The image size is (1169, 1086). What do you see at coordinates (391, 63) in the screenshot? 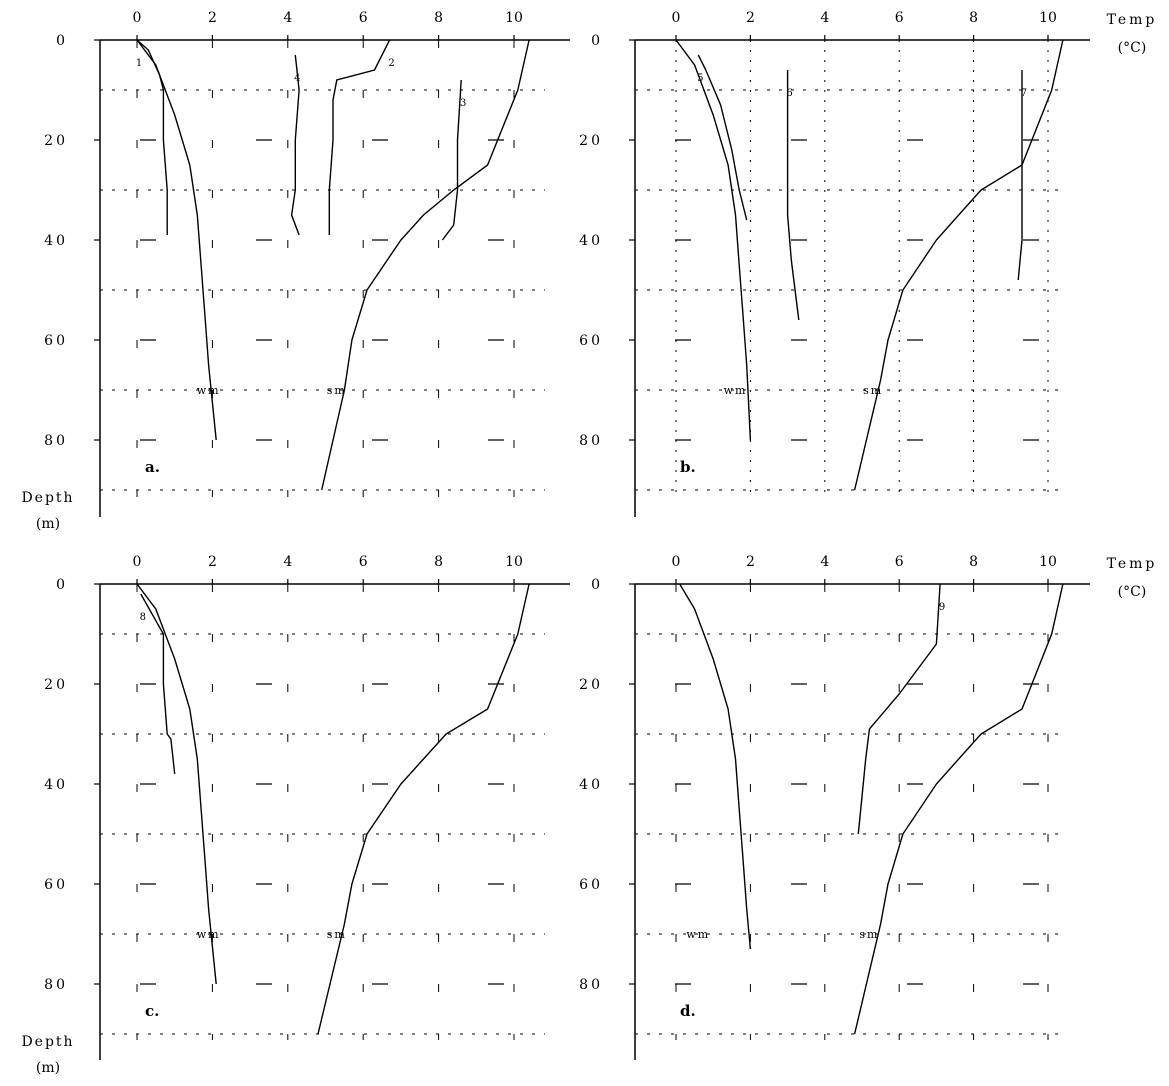
I see `series-label-2: 2` at bounding box center [391, 63].